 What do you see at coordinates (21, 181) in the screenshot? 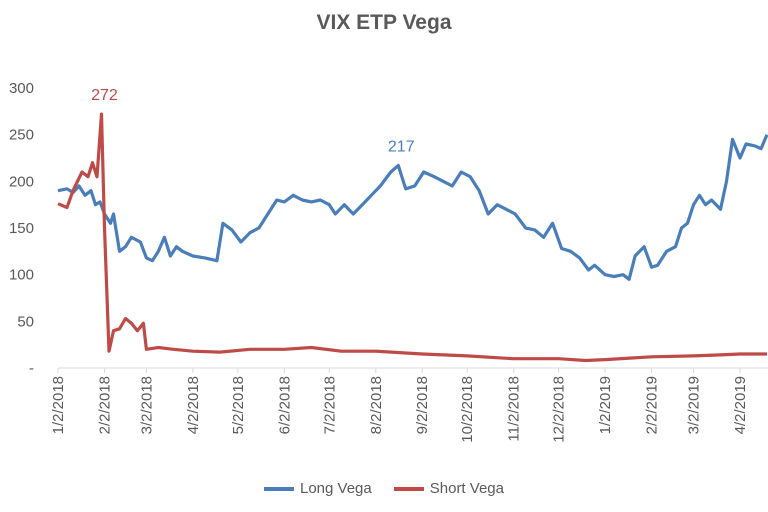
I see `y-tick-label: 200` at bounding box center [21, 181].